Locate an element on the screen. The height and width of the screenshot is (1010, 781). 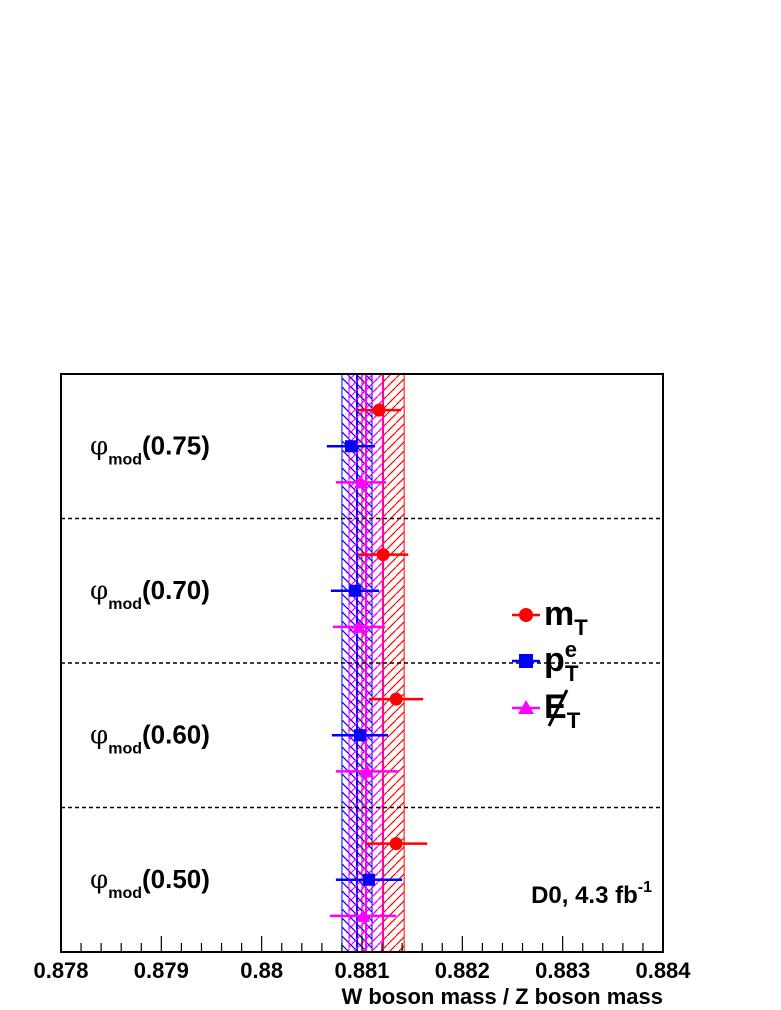
legend-label-mT: mT is located at coordinates (566, 617).